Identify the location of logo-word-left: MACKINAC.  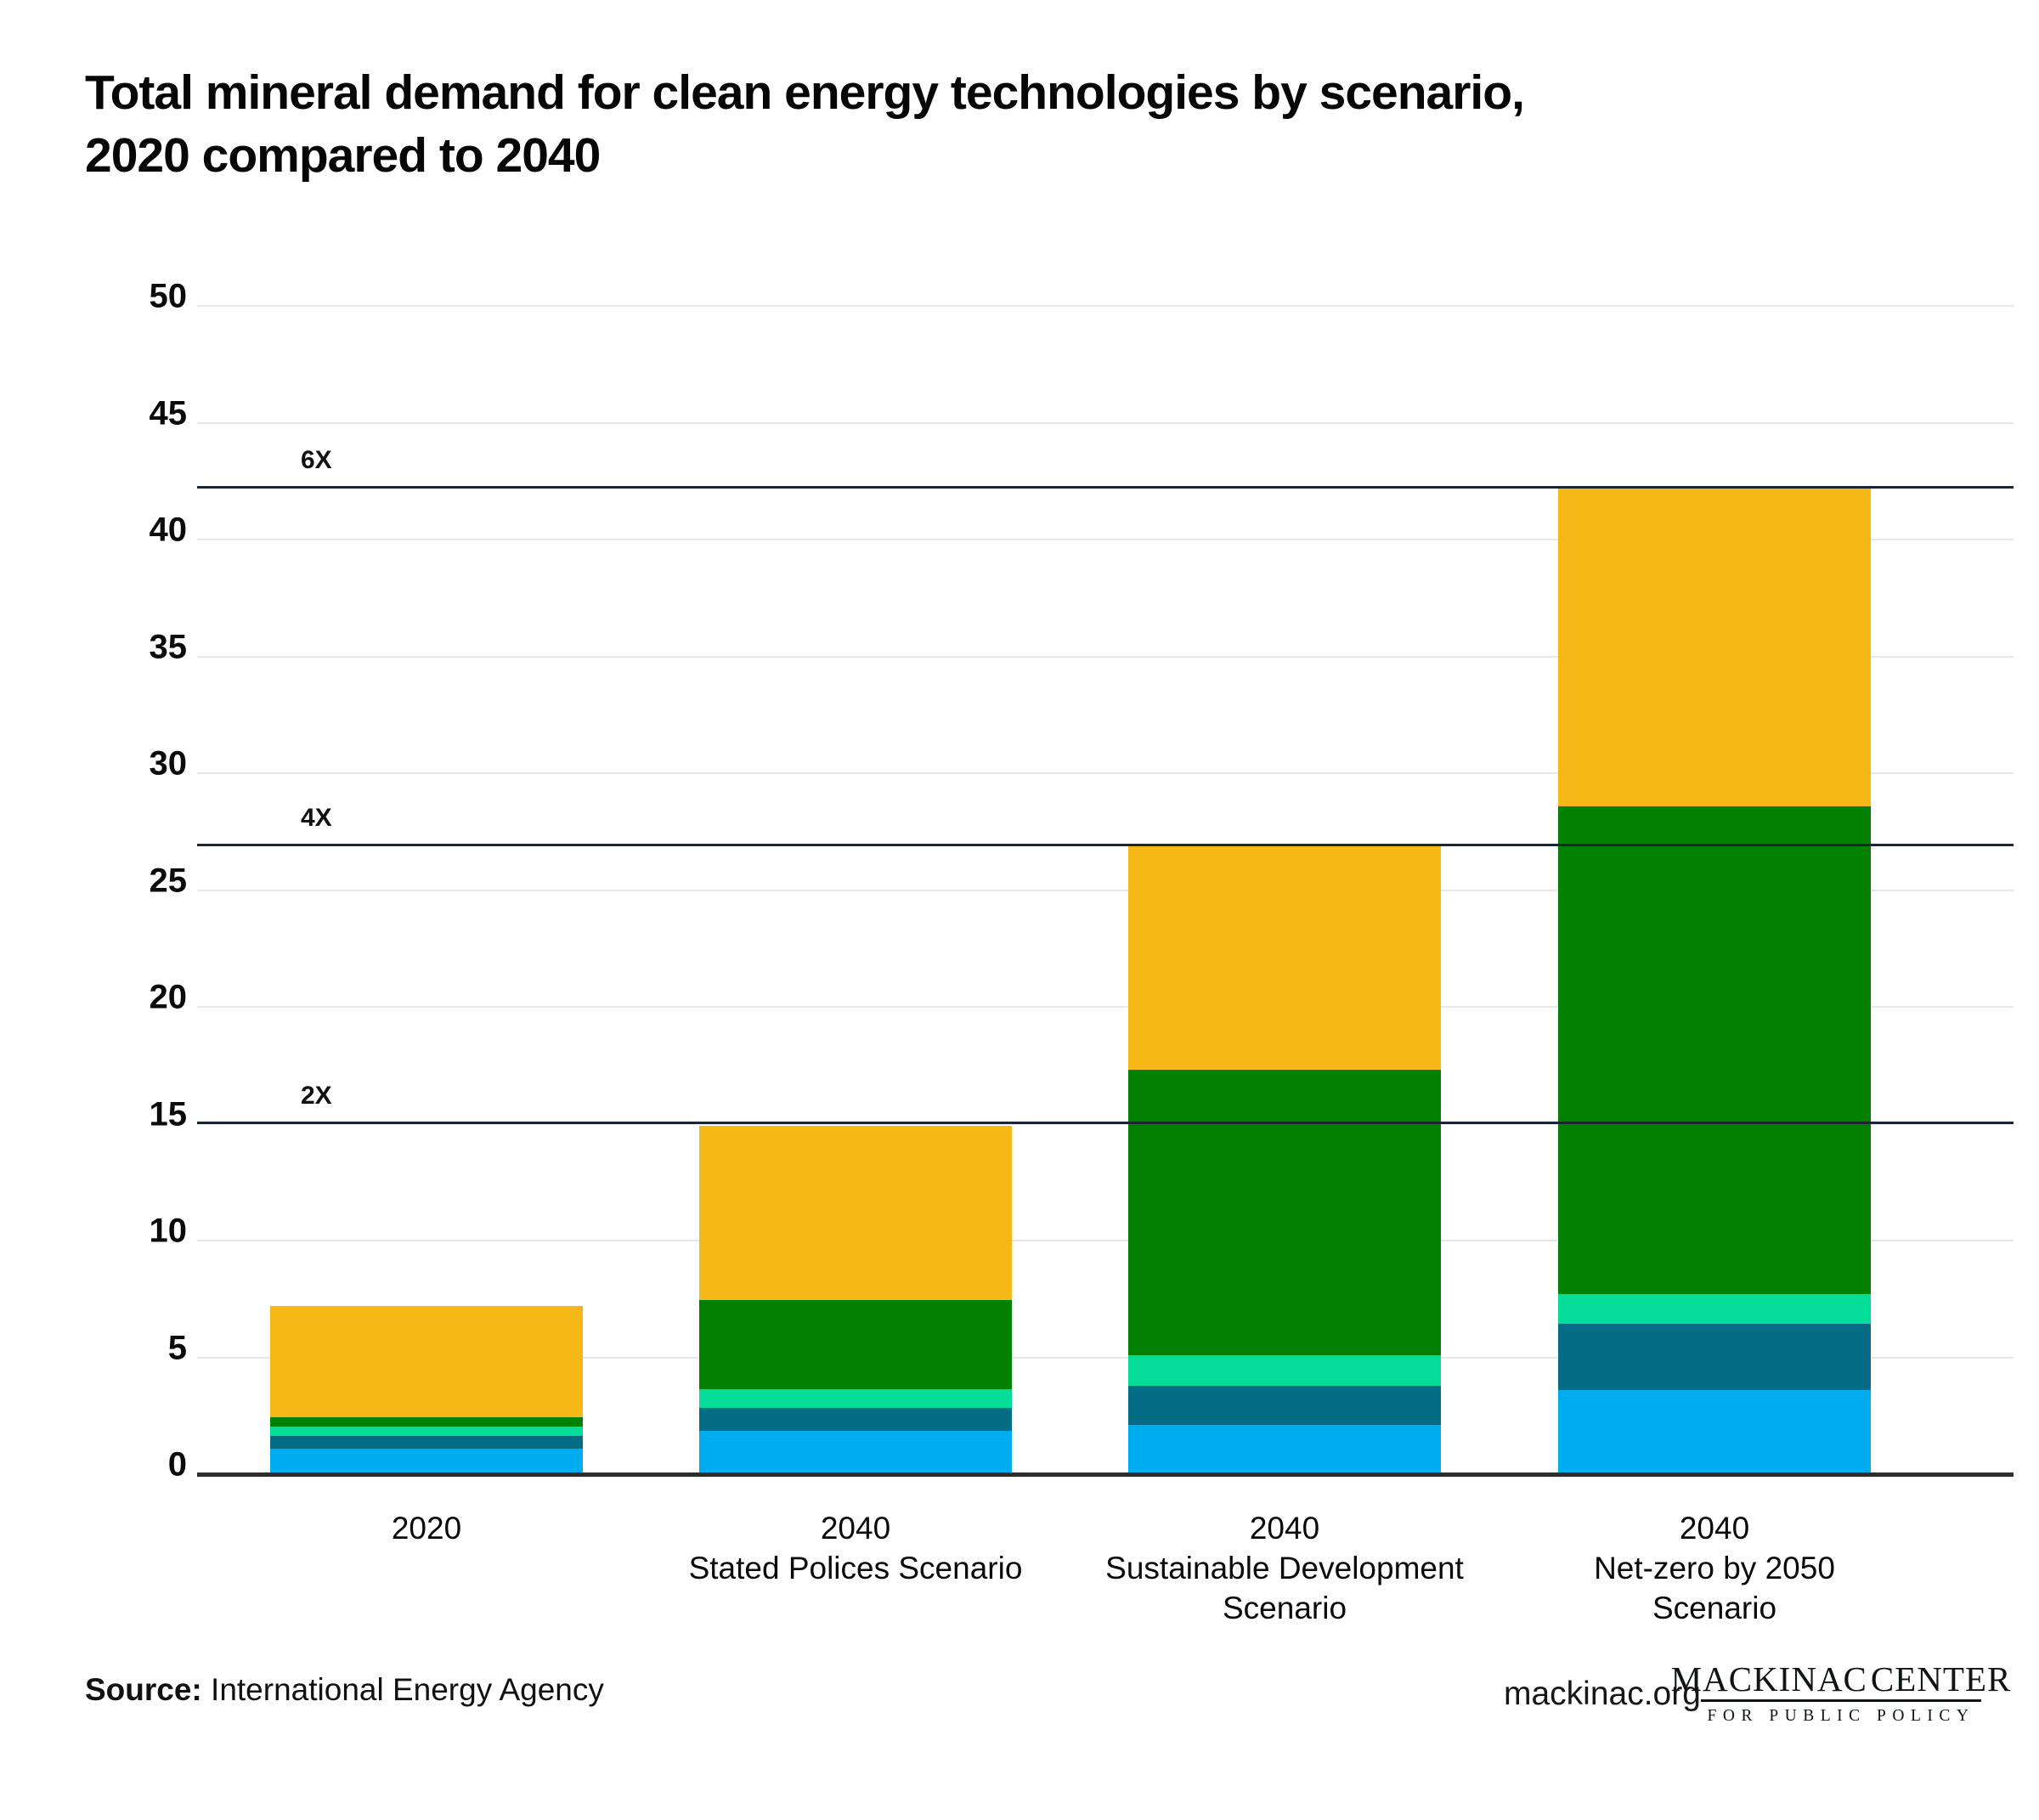
(1768, 1678).